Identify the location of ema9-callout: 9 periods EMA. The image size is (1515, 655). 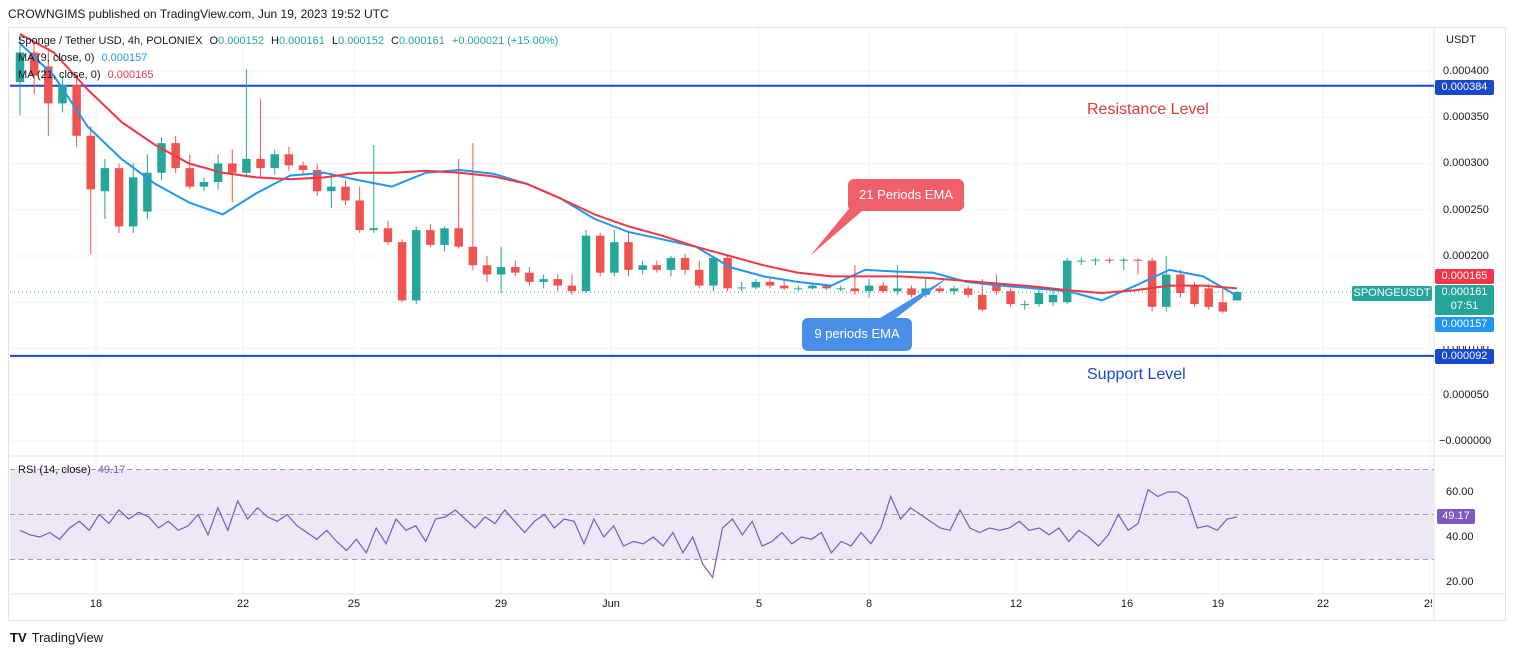
(857, 334).